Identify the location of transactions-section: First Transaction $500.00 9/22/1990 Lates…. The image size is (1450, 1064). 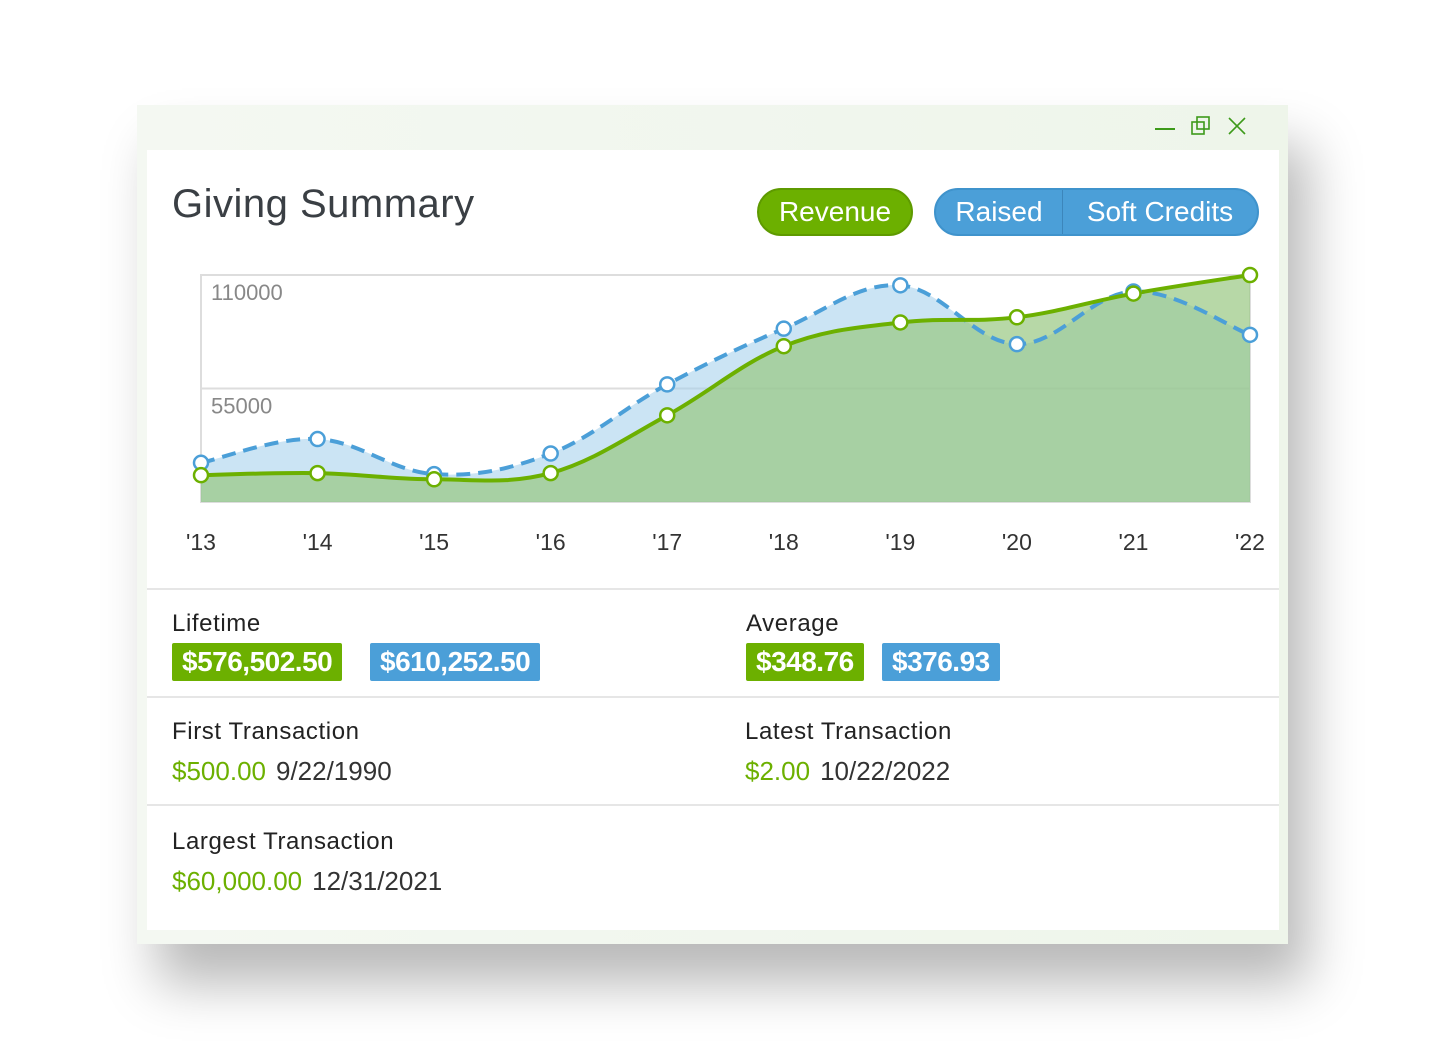
(713, 751).